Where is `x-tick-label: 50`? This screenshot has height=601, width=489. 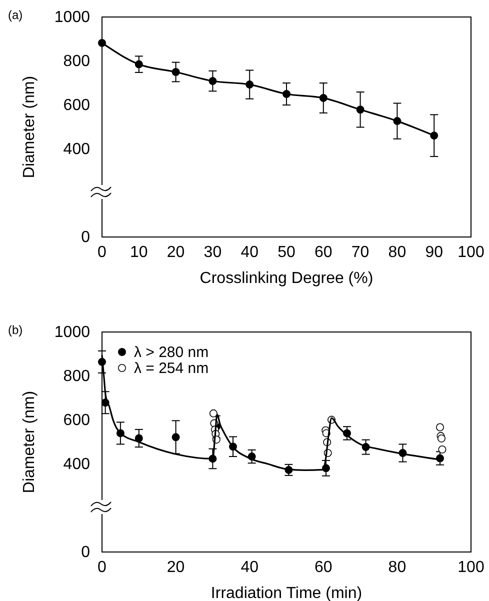
x-tick-label: 50 is located at coordinates (287, 252).